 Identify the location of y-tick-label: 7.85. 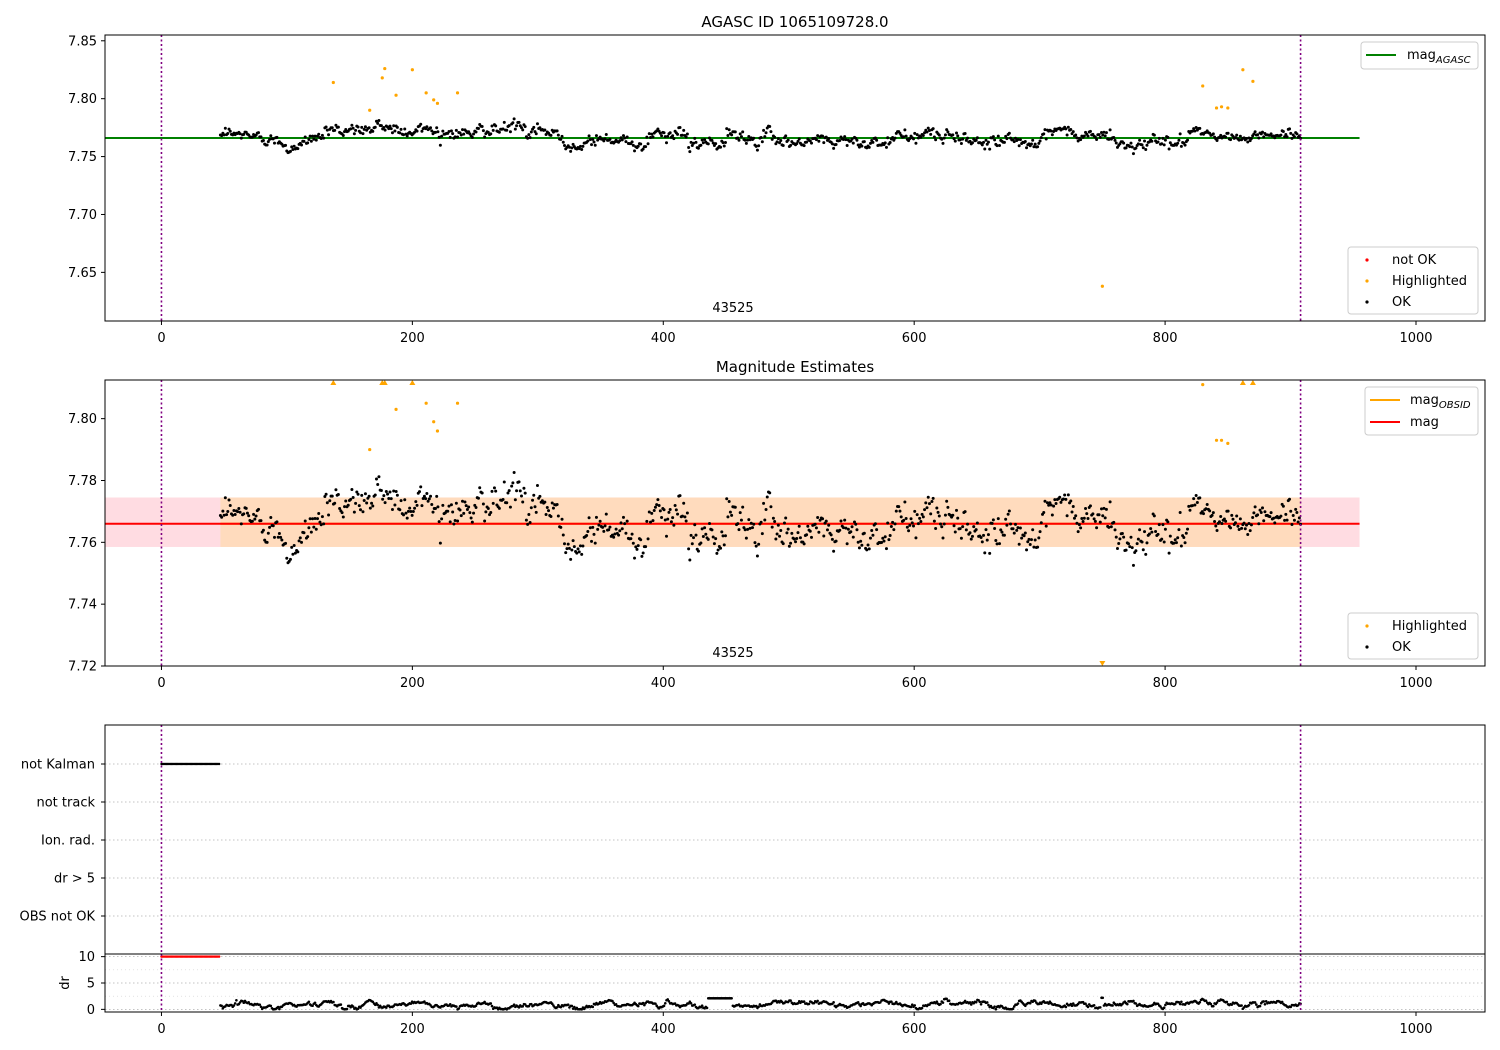
(82, 41).